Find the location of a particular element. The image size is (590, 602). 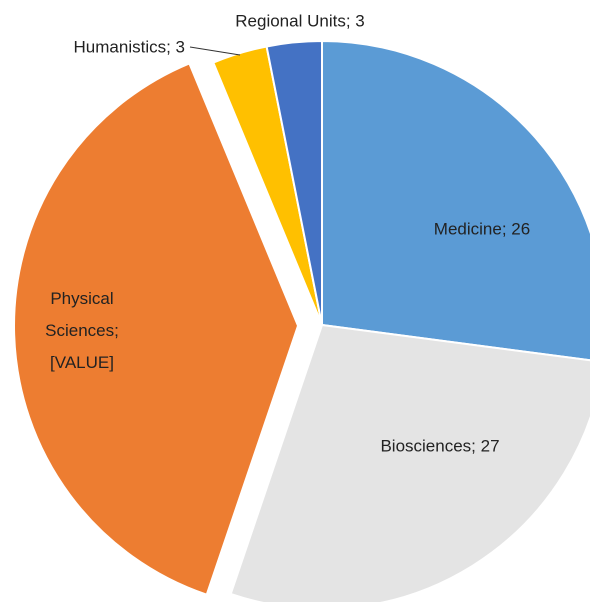

slice-label-line: Physical is located at coordinates (81, 298).